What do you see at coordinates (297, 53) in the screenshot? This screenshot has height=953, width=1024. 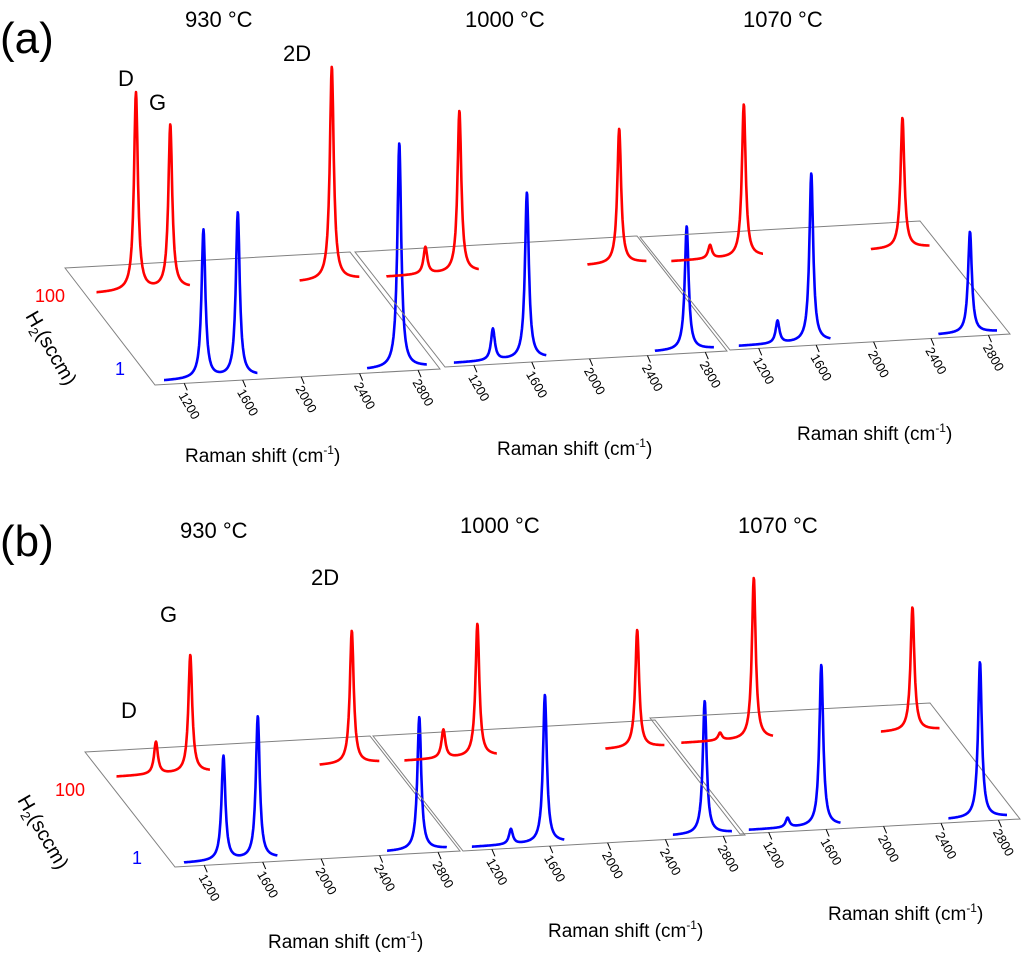 I see `peak-label-2d: 2D` at bounding box center [297, 53].